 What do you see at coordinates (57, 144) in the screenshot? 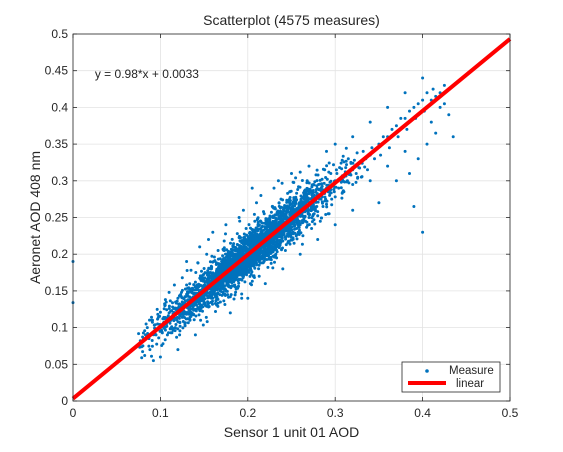
I see `y-tick-label: 0.35` at bounding box center [57, 144].